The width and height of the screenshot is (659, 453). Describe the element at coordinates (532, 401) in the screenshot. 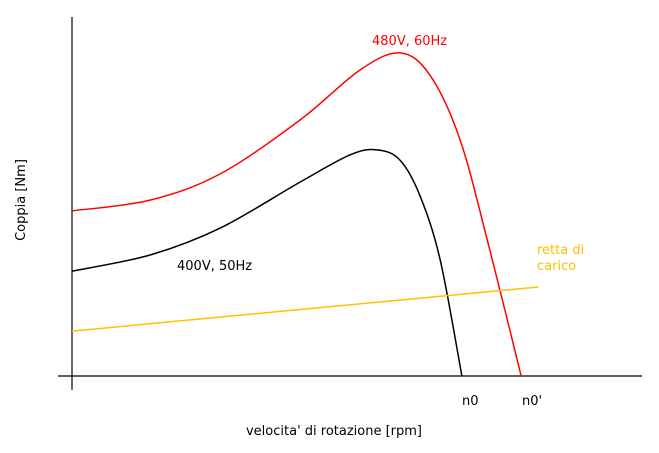

I see `x-tick-n0-prime: n0'` at that location.